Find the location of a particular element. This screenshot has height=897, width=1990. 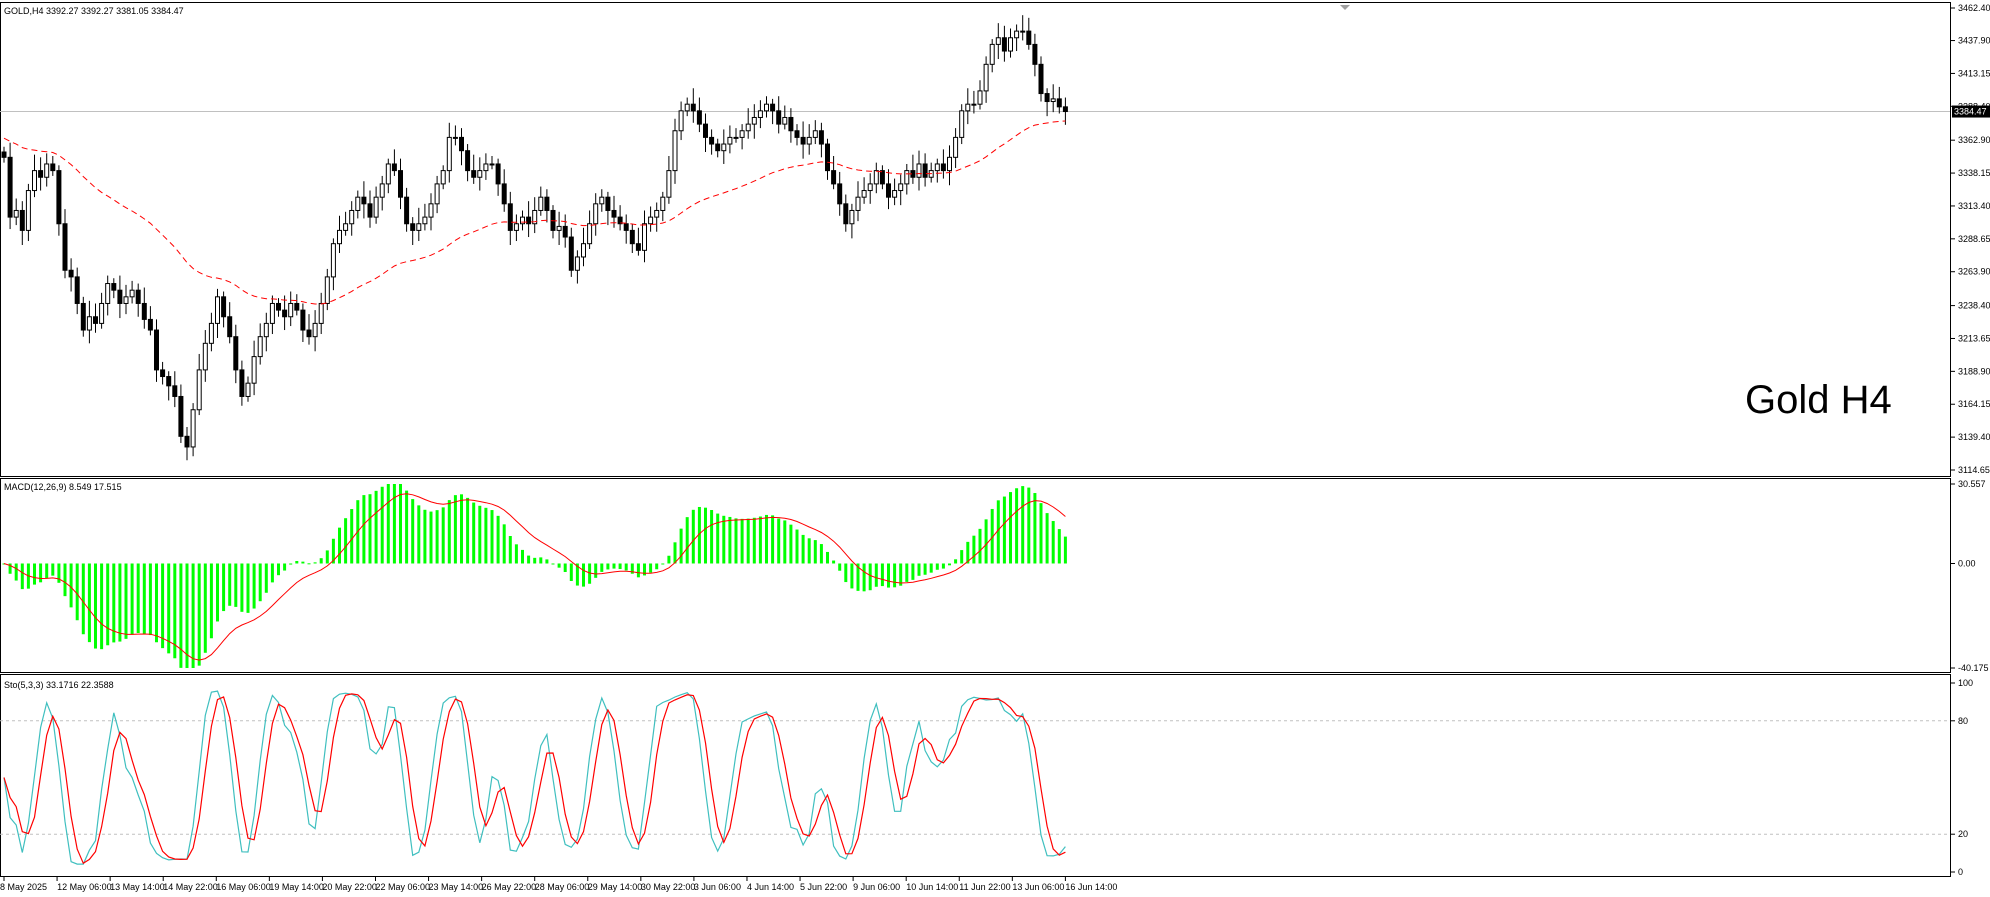

time-tick-label: 10 Jun 14:00 is located at coordinates (932, 887).